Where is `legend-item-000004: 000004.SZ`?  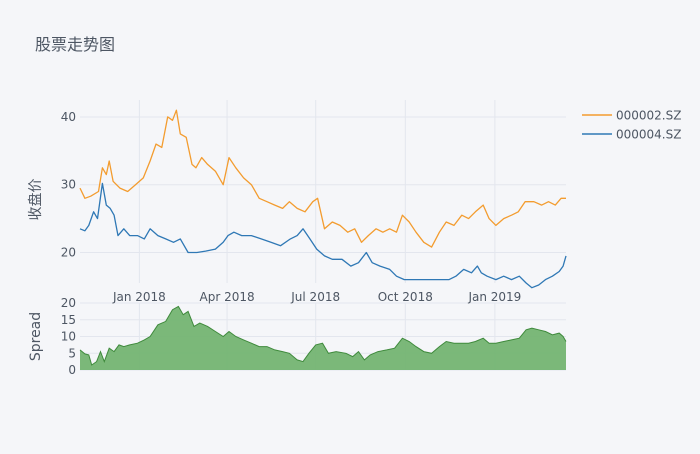 legend-item-000004: 000004.SZ is located at coordinates (631, 135).